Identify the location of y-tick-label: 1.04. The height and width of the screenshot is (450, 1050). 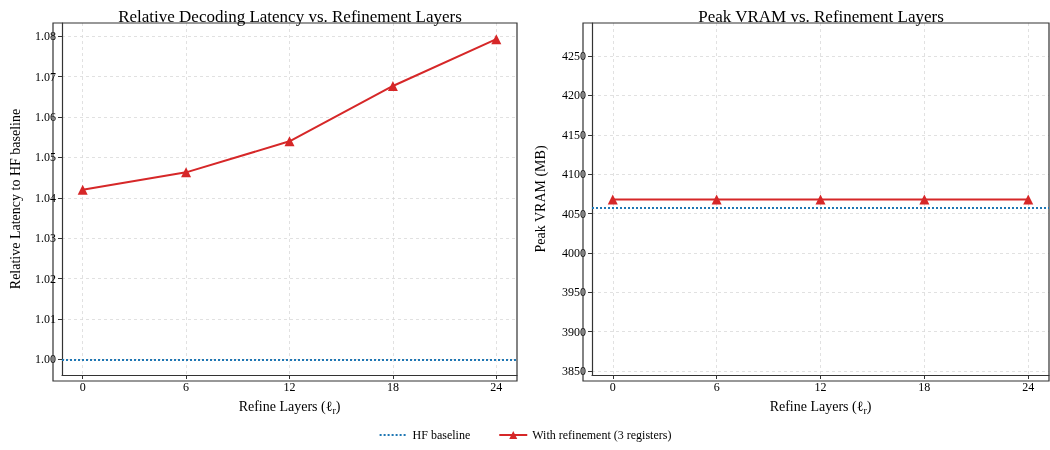
(45, 197).